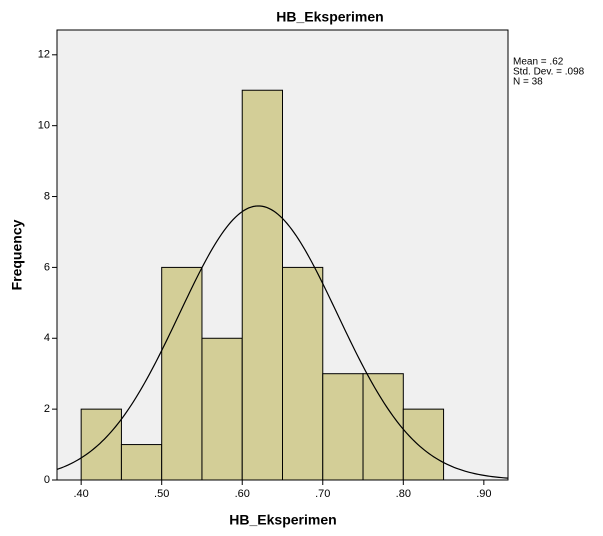  I want to click on y-tick-label: 4, so click(47, 338).